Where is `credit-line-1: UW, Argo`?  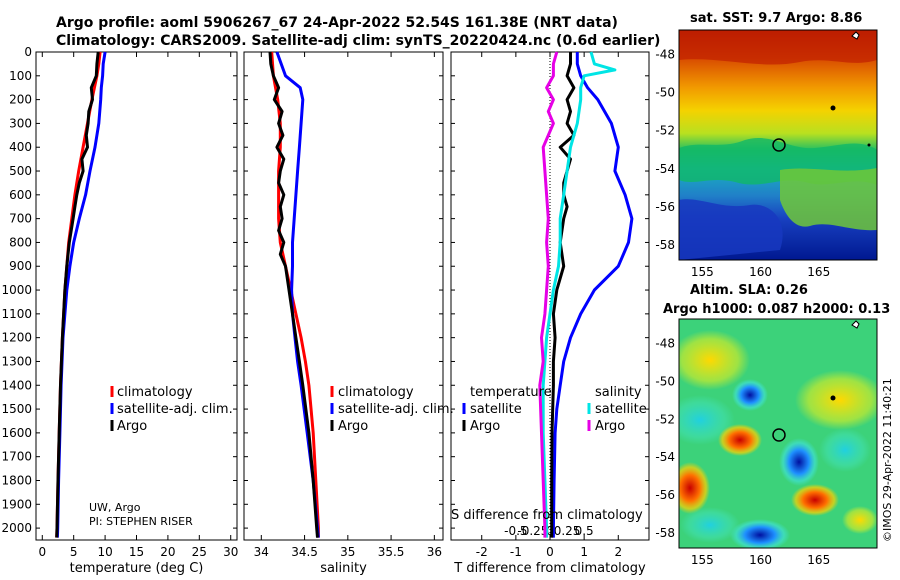
credit-line-1: UW, Argo is located at coordinates (115, 507).